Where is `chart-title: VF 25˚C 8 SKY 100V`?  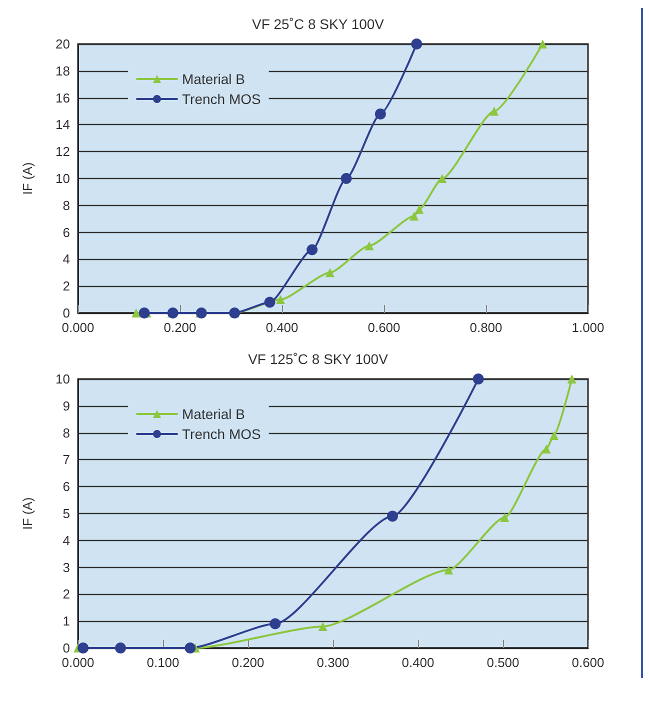
chart-title: VF 25˚C 8 SKY 100V is located at coordinates (318, 24).